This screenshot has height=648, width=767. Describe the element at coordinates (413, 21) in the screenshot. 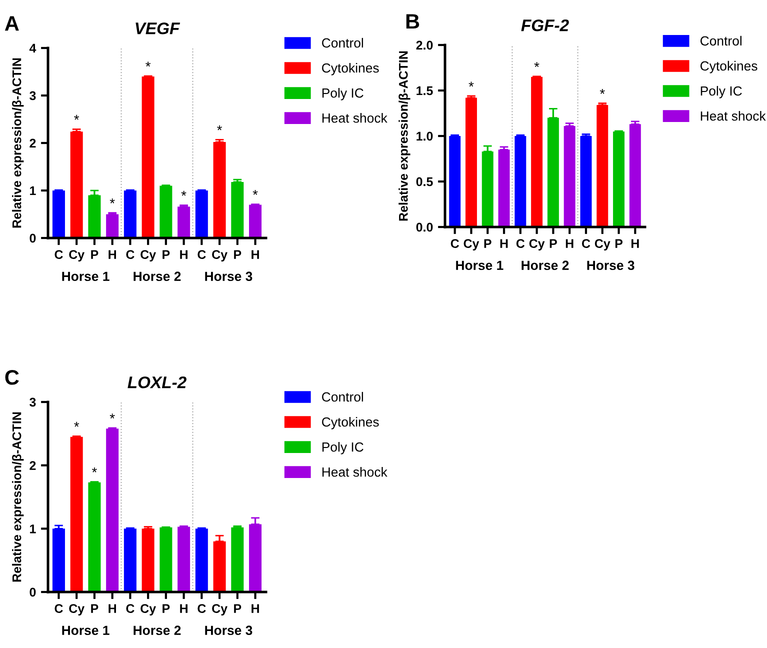

I see `text: B` at that location.